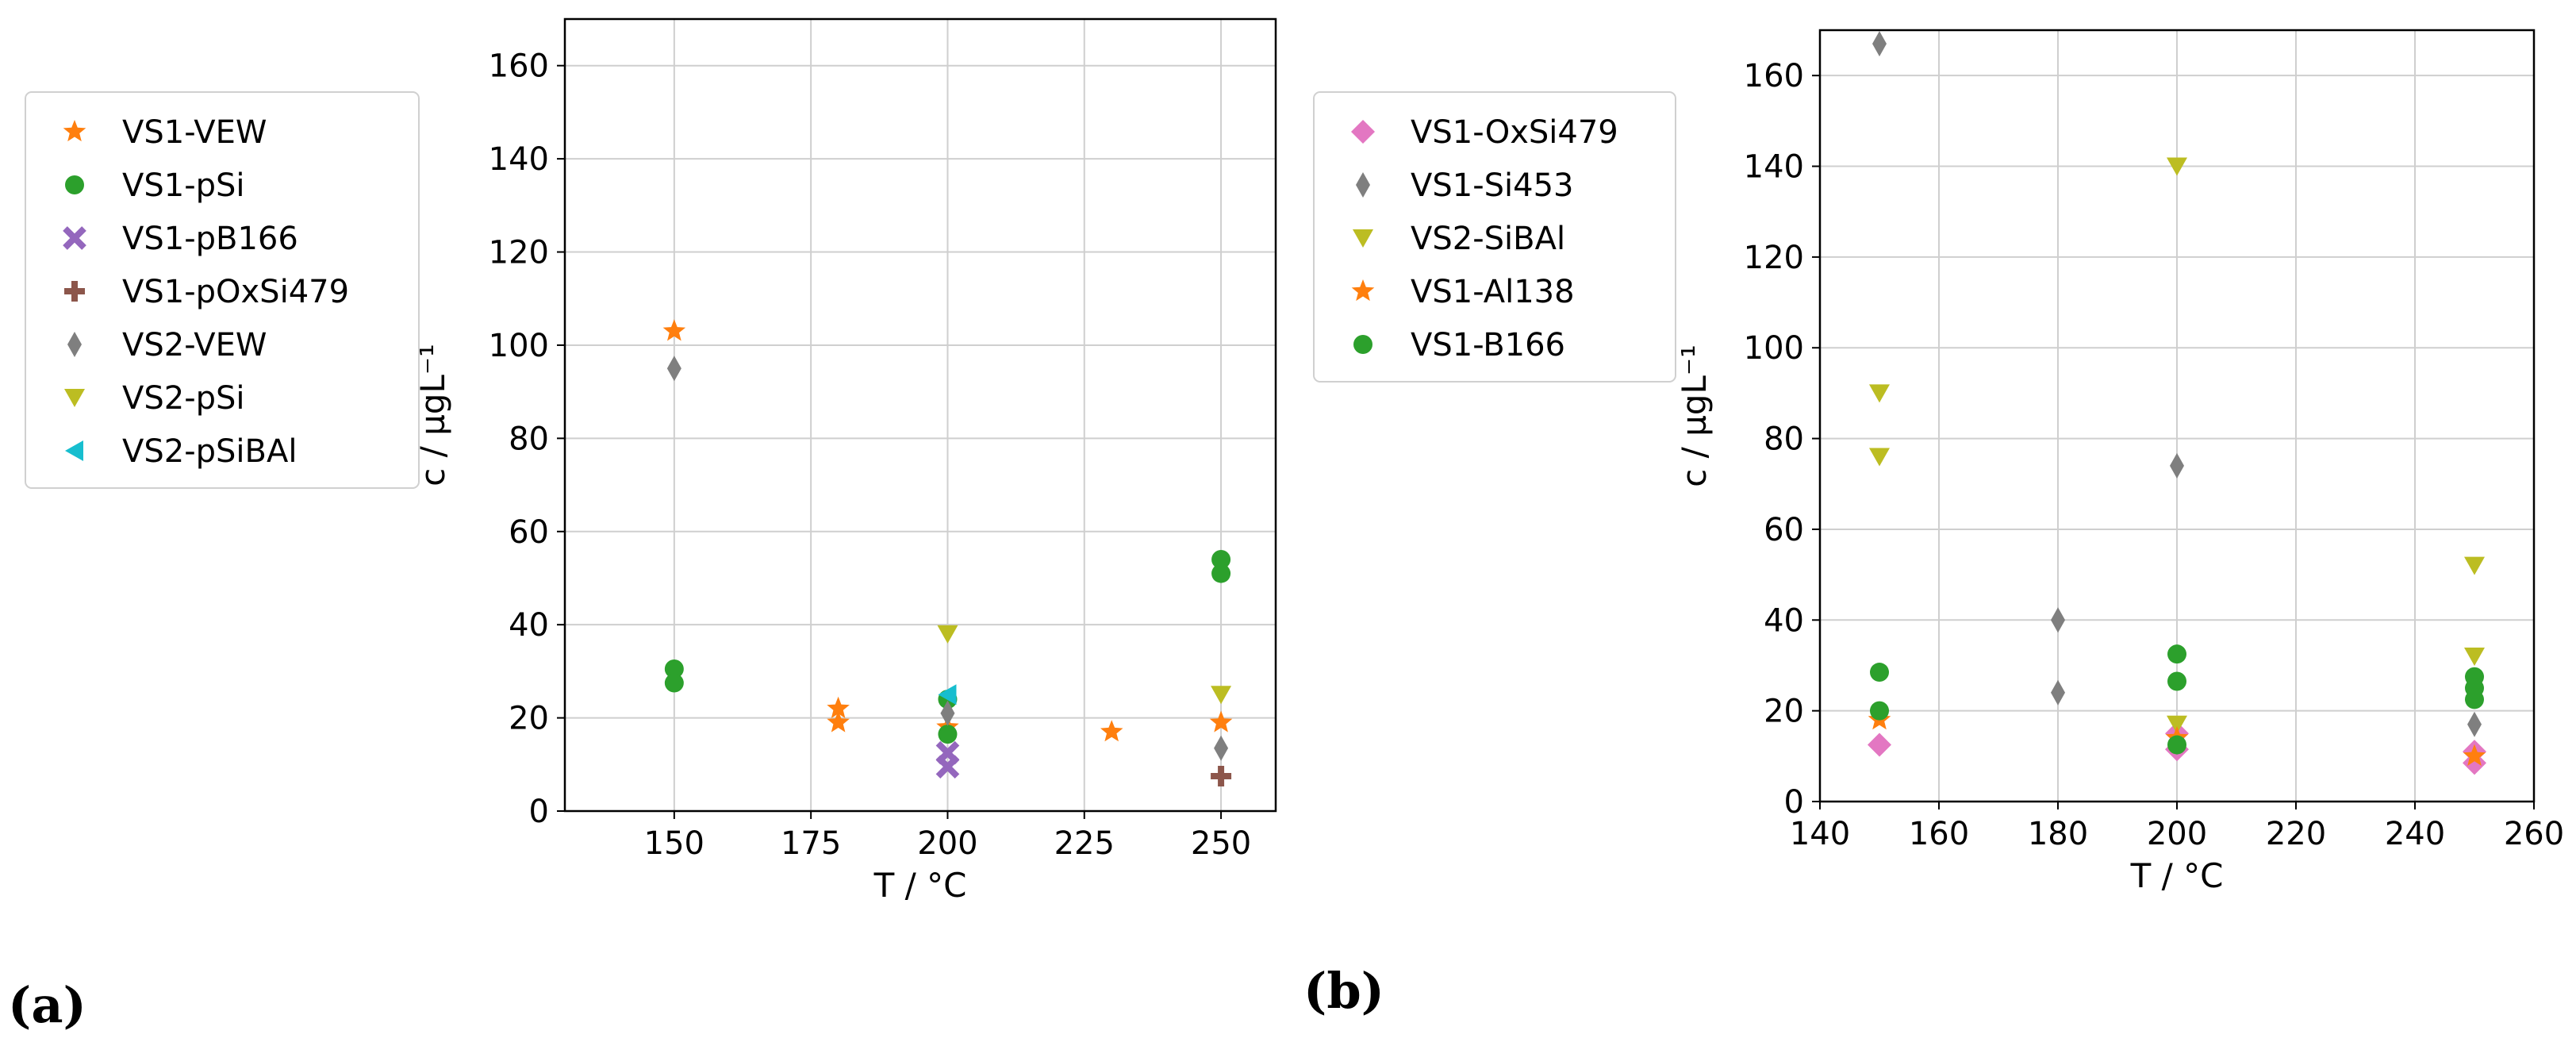 This screenshot has height=1042, width=2576. I want to click on series-VS1-pOxSi479, so click(1221, 775).